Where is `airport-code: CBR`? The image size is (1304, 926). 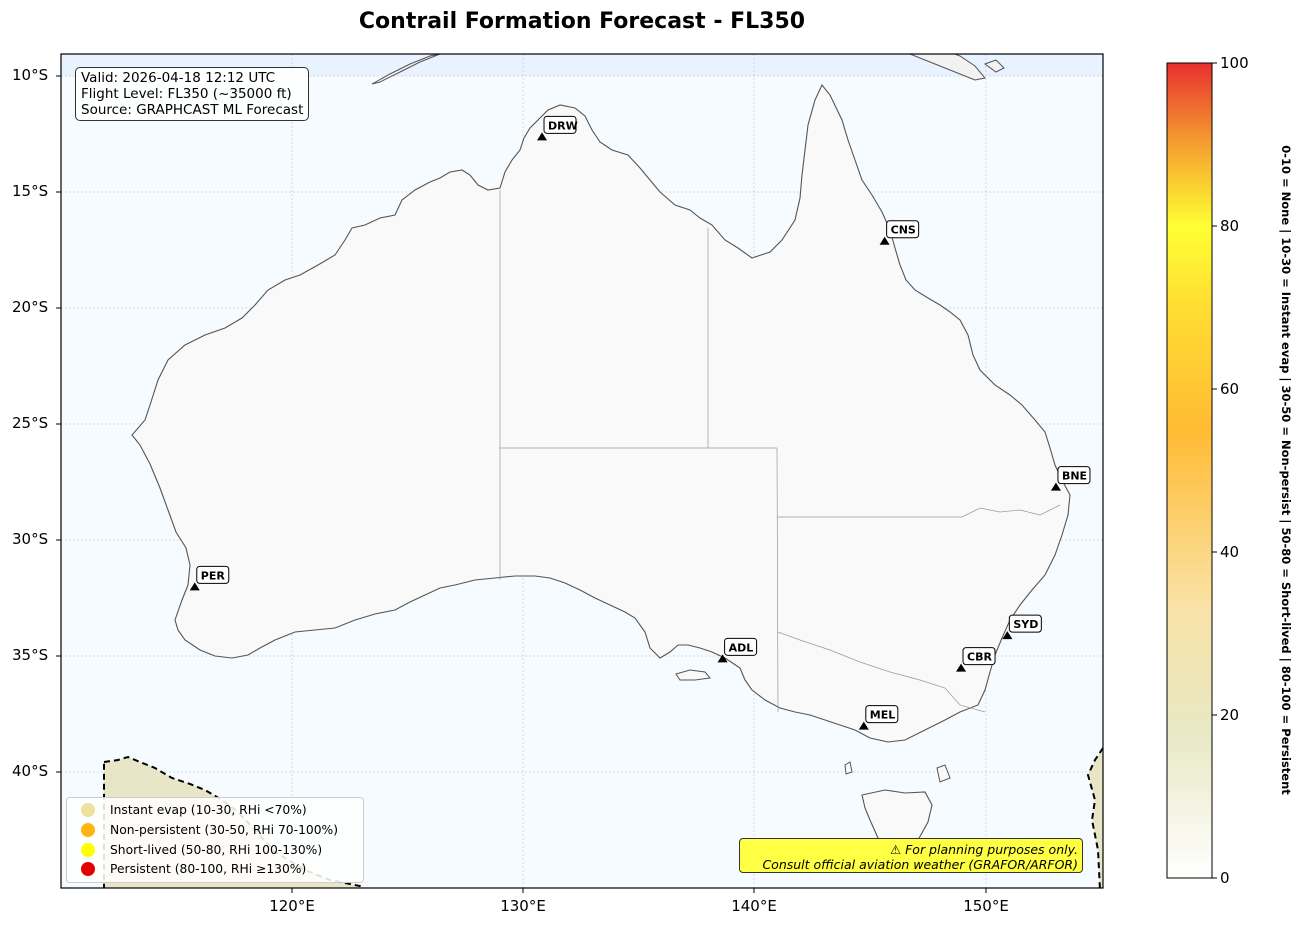
airport-code: CBR is located at coordinates (979, 657).